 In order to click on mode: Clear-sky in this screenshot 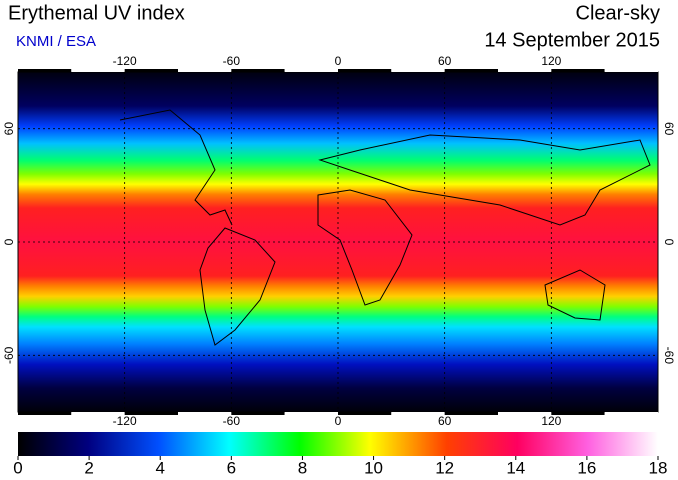, I will do `click(618, 13)`.